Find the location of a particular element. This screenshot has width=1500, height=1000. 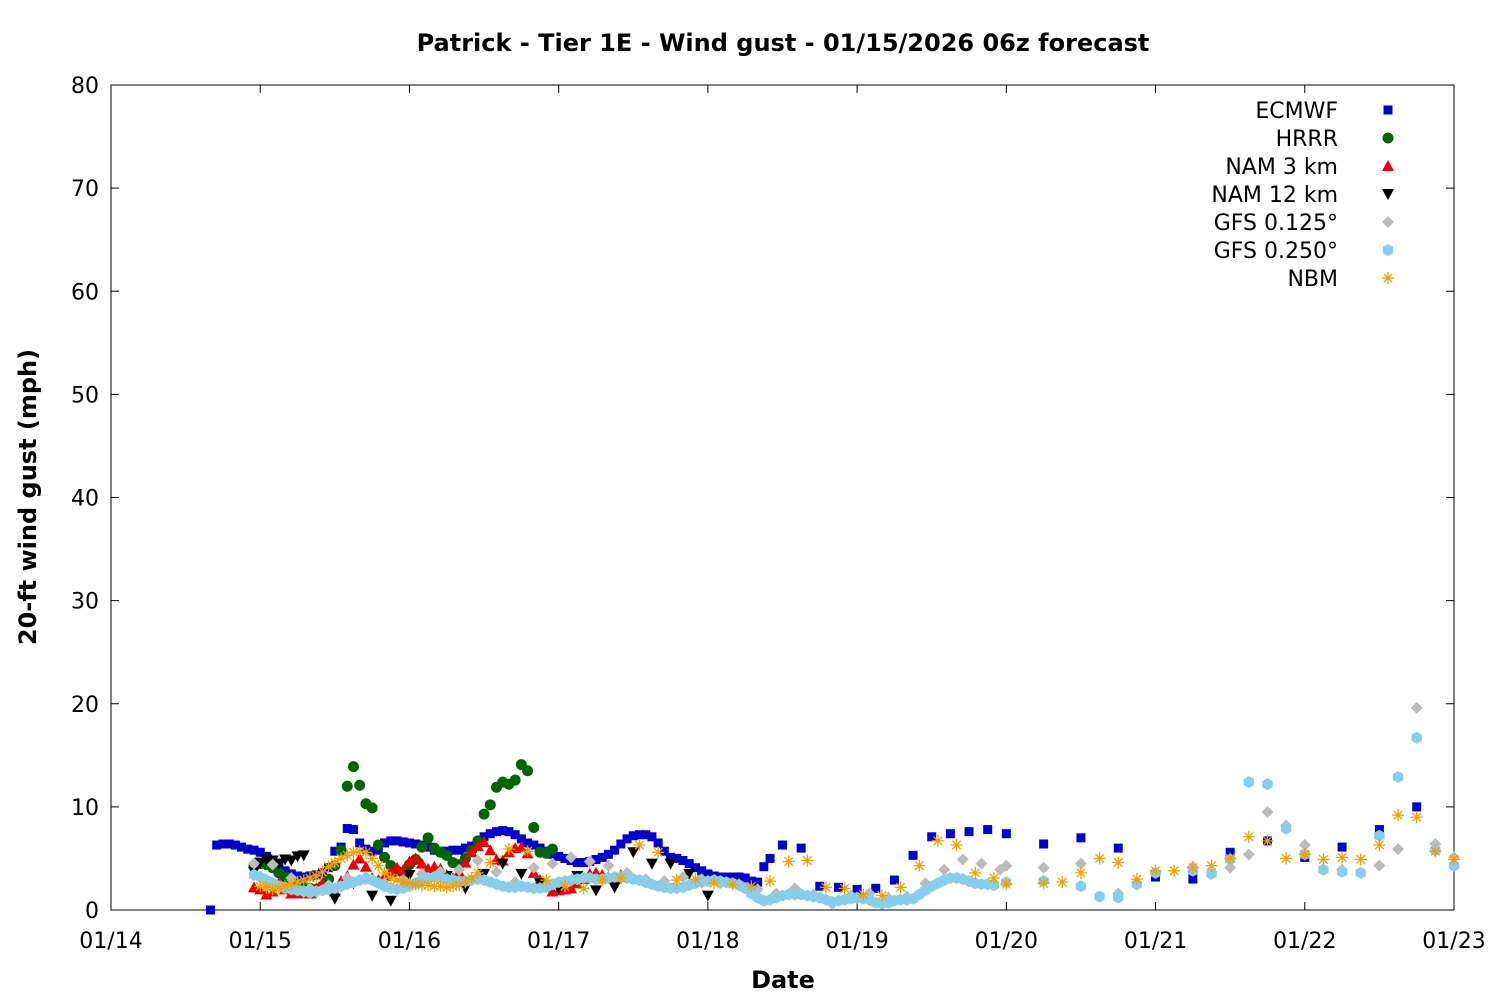

x-tick-label: 01/17 is located at coordinates (558, 941).